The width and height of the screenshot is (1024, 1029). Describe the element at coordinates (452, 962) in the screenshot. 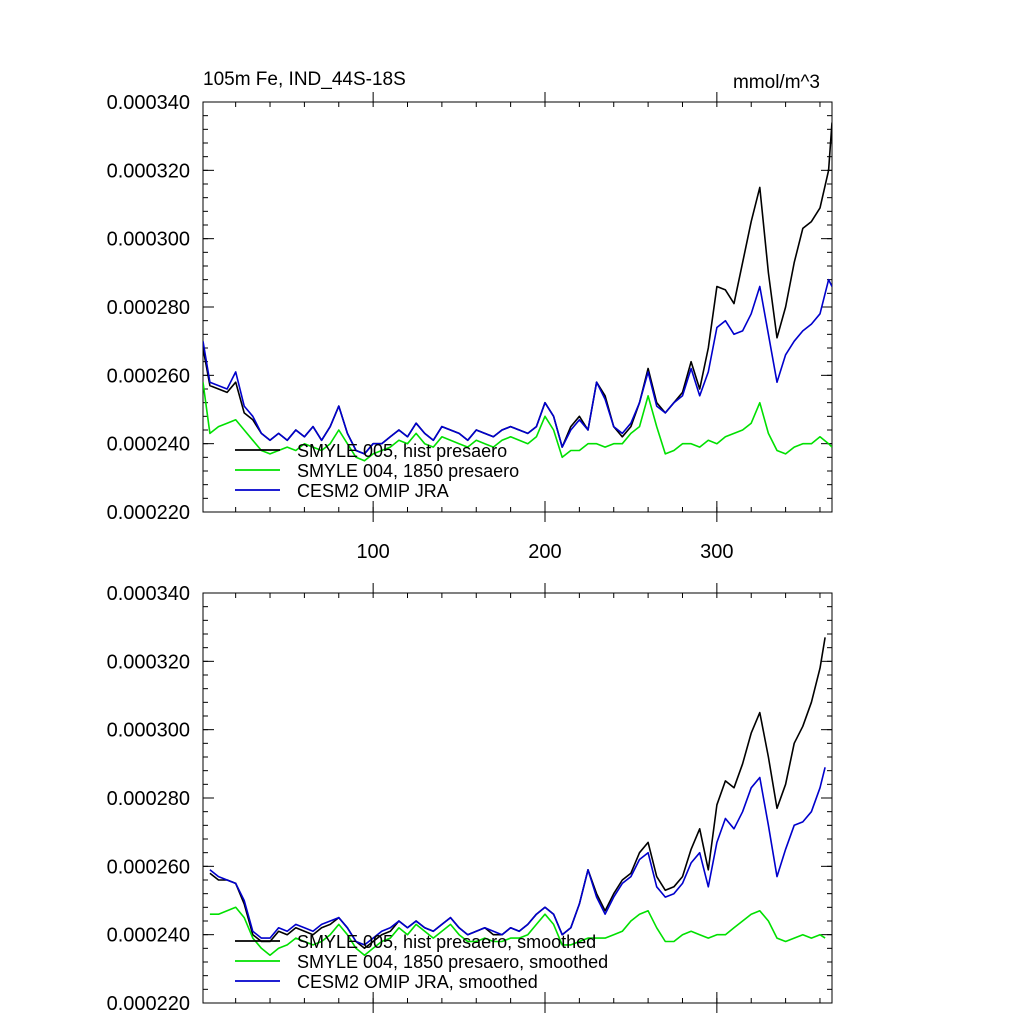

I see `legend-label-2: SMYLE 004, 1850 presaero, smoothed` at that location.